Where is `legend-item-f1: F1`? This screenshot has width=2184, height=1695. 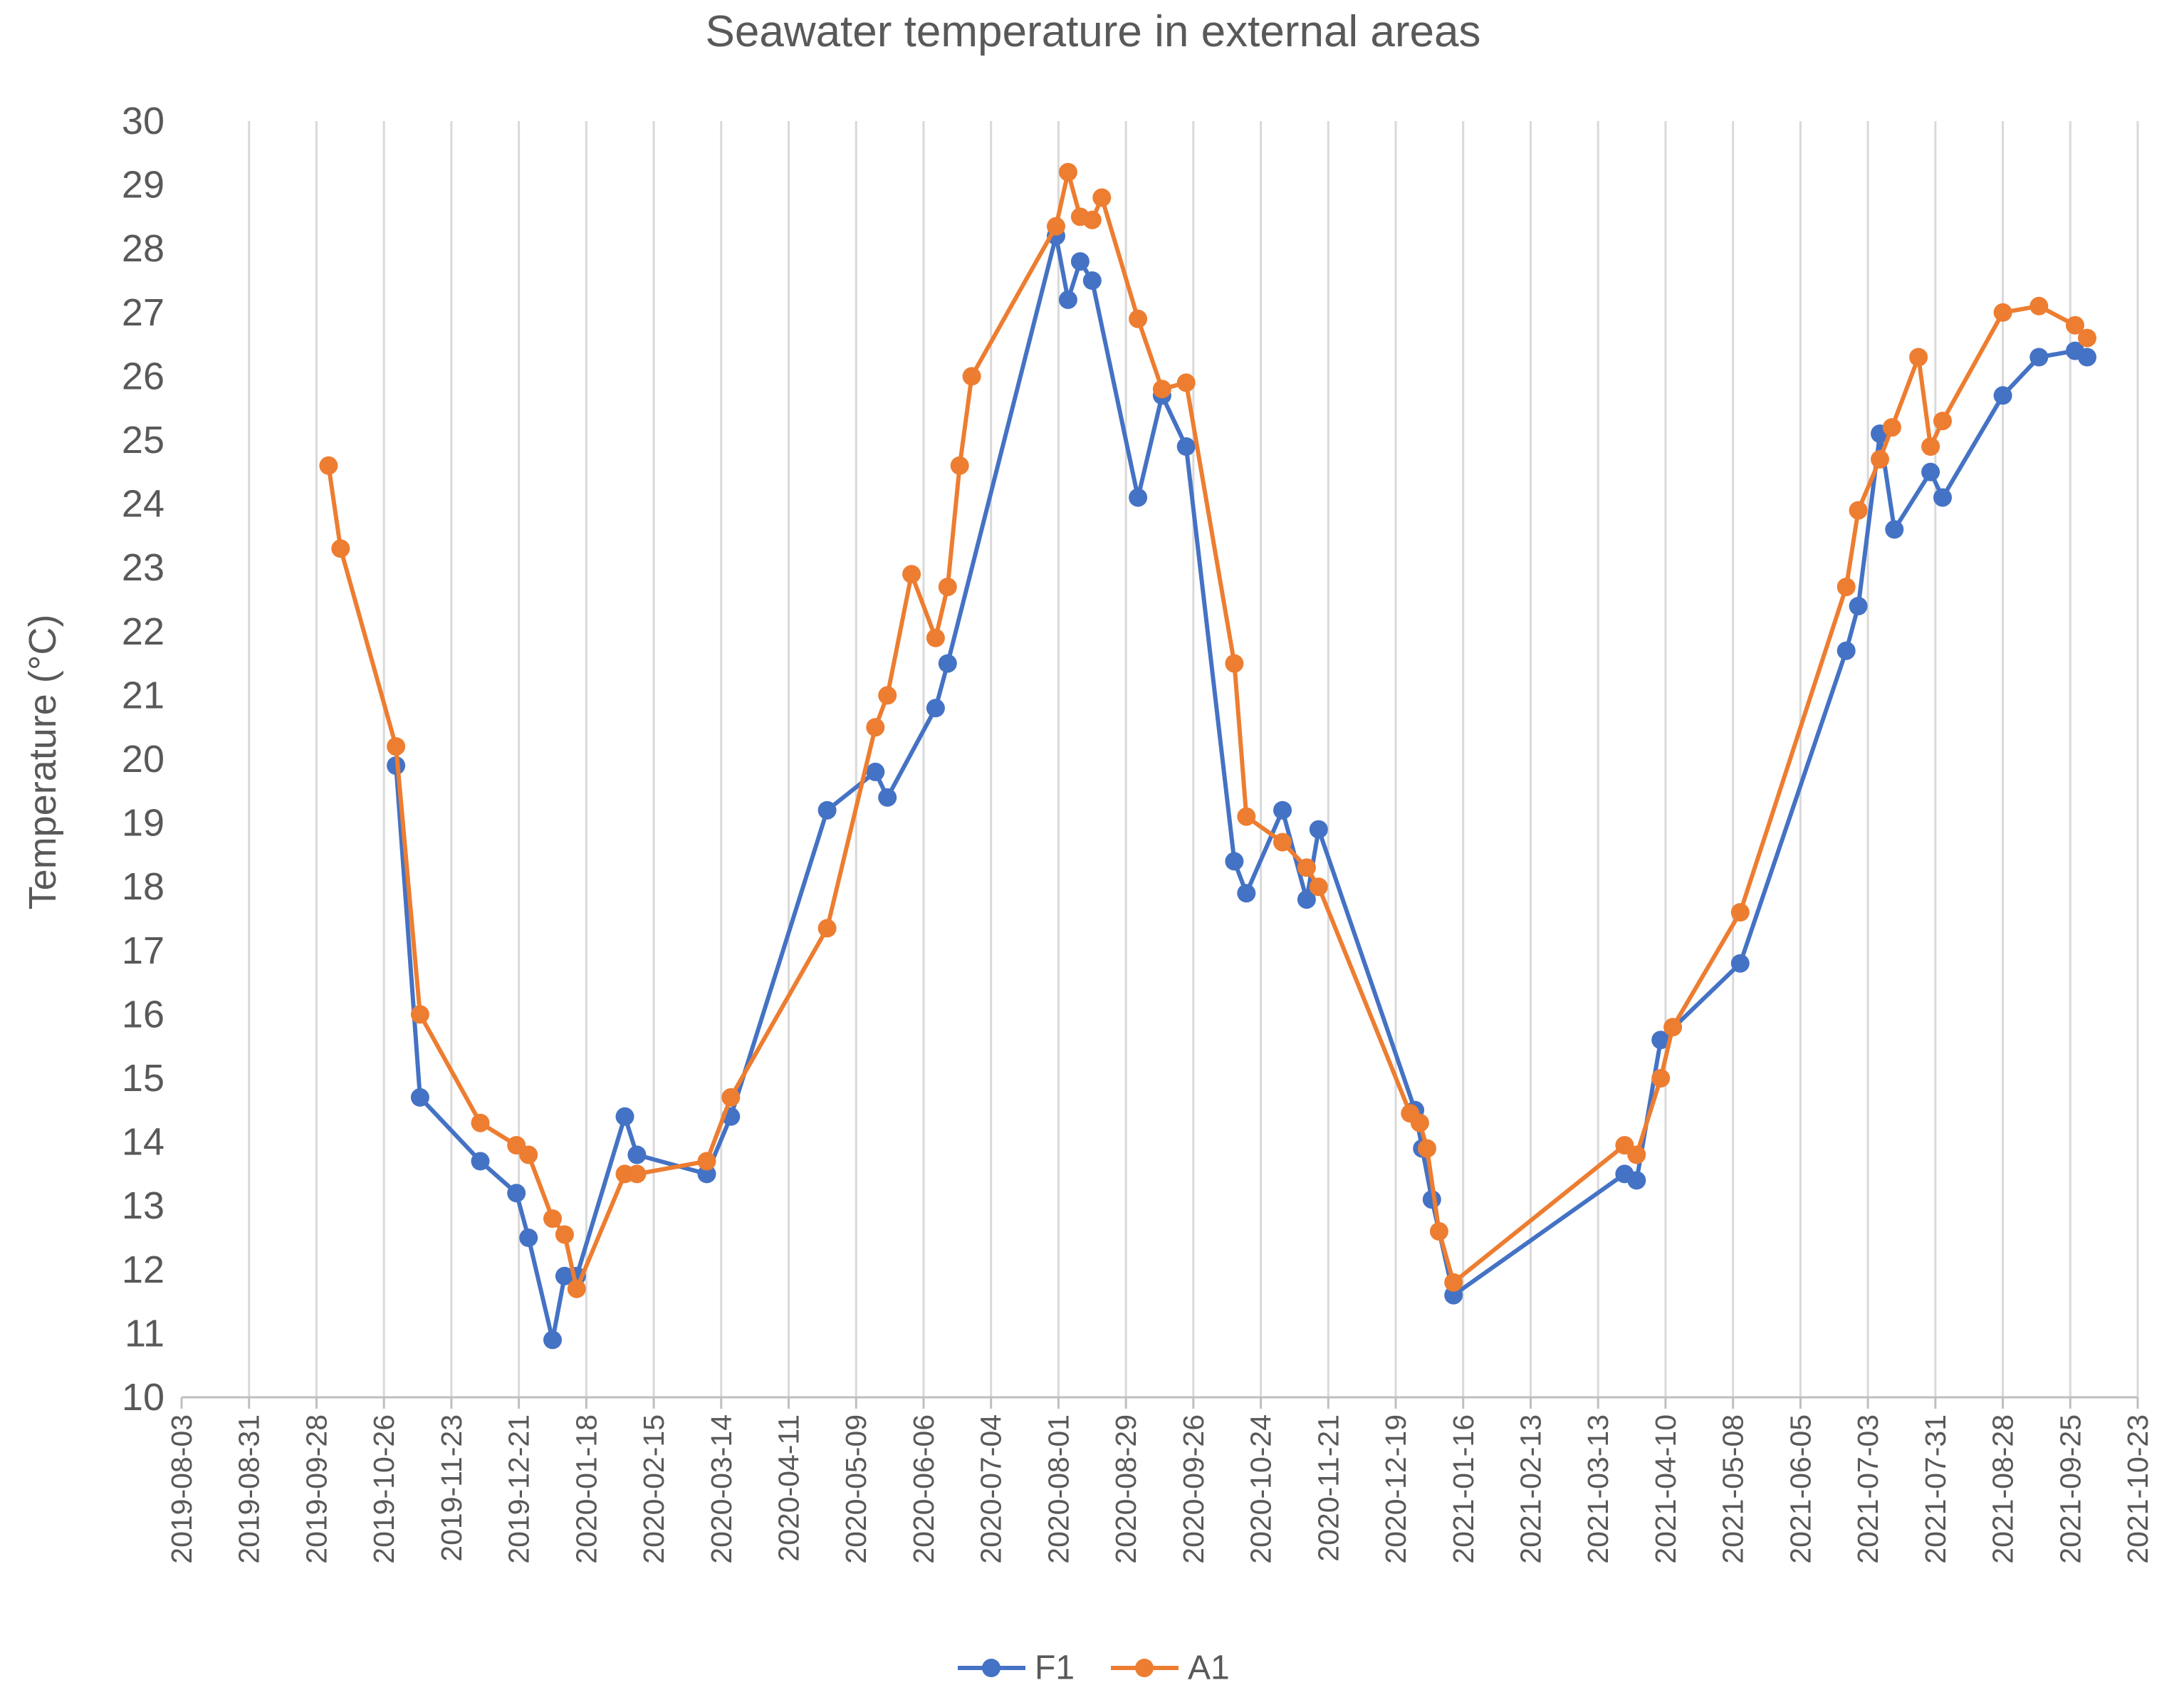
legend-item-f1: F1 is located at coordinates (1016, 1668).